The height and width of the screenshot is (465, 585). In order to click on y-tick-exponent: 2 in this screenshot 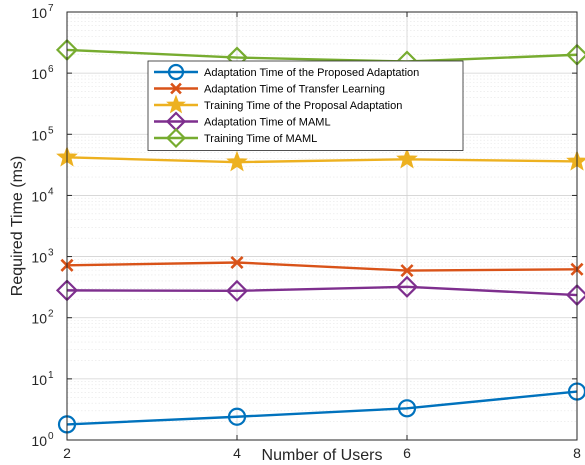, I will do `click(51, 314)`.